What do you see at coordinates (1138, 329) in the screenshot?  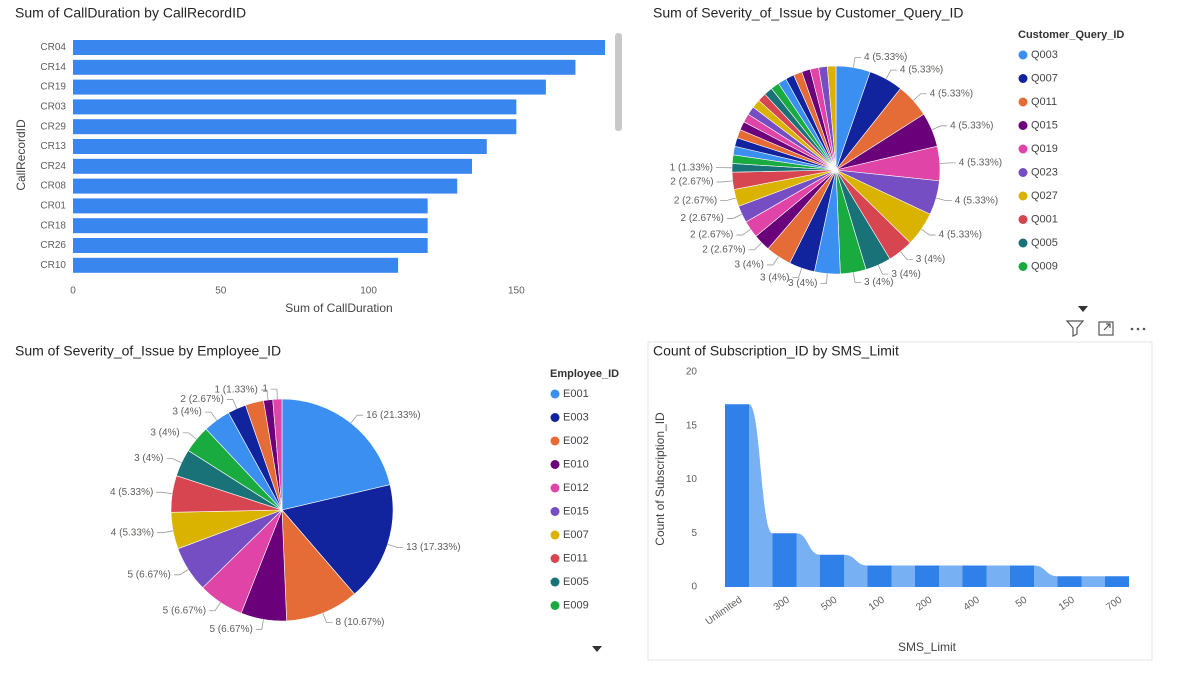 I see `more-options-icon` at bounding box center [1138, 329].